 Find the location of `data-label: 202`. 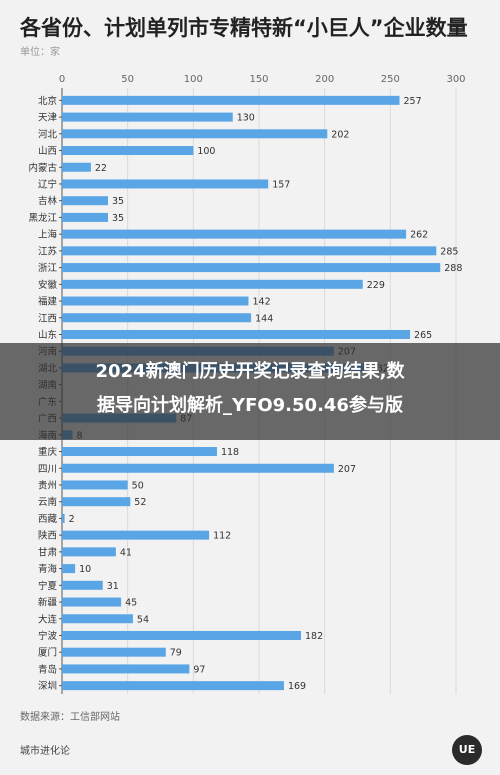

data-label: 202 is located at coordinates (340, 134).